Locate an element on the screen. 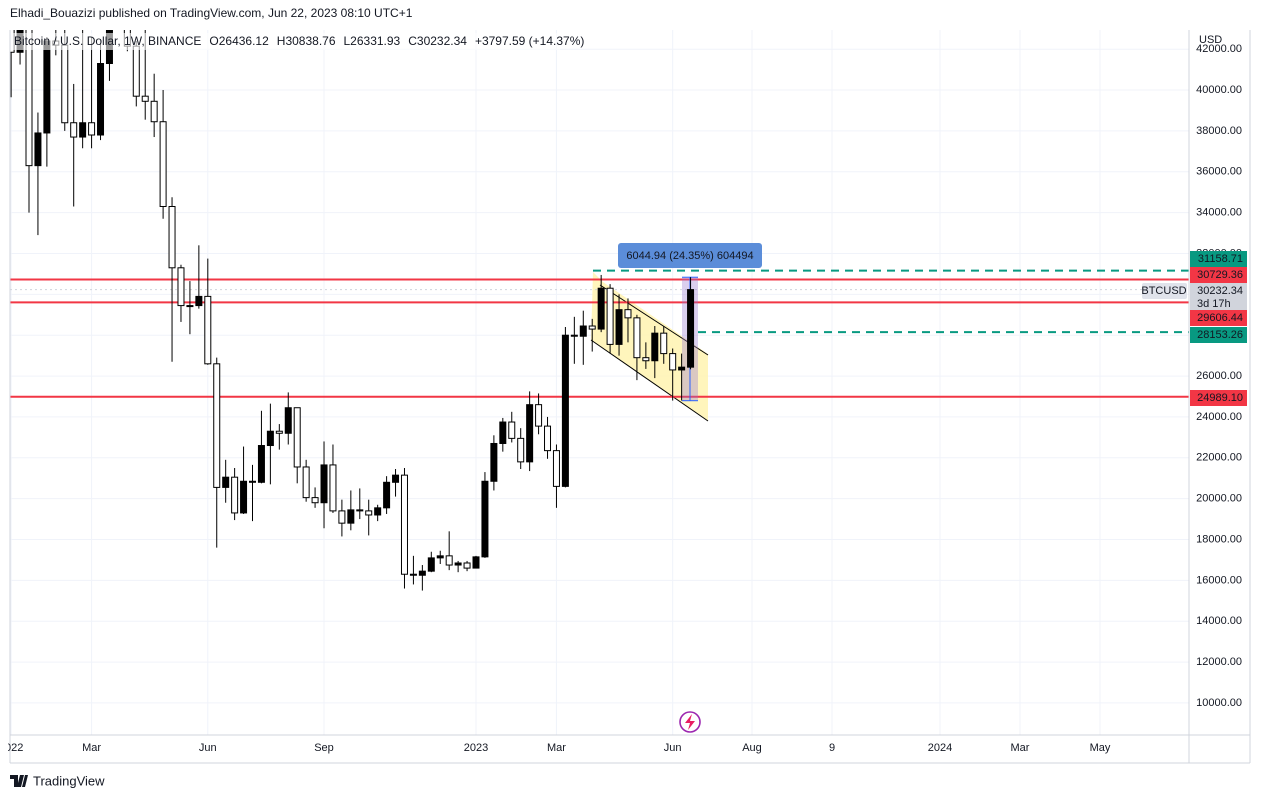 The width and height of the screenshot is (1261, 799). y-tick-label: 34000.00 is located at coordinates (1219, 213).